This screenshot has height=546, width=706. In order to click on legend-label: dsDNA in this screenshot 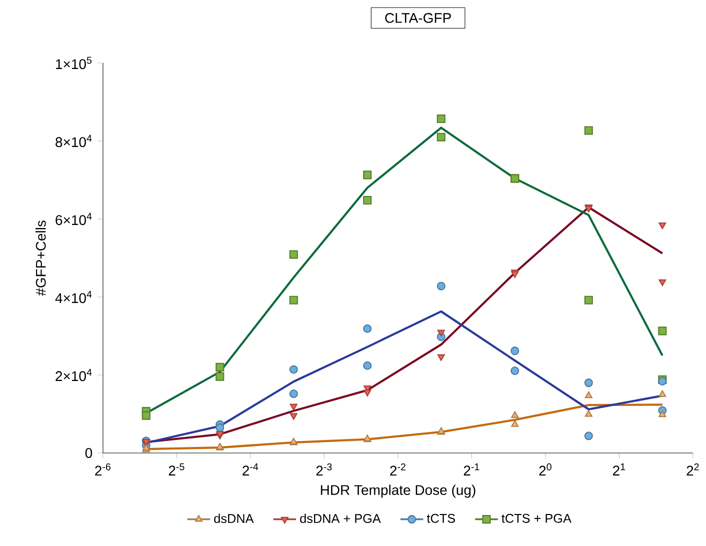, I will do `click(234, 519)`.